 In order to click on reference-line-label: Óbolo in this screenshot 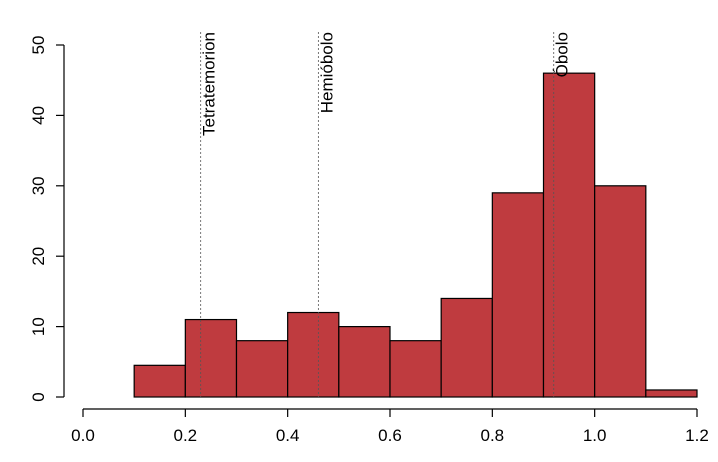, I will do `click(562, 54)`.